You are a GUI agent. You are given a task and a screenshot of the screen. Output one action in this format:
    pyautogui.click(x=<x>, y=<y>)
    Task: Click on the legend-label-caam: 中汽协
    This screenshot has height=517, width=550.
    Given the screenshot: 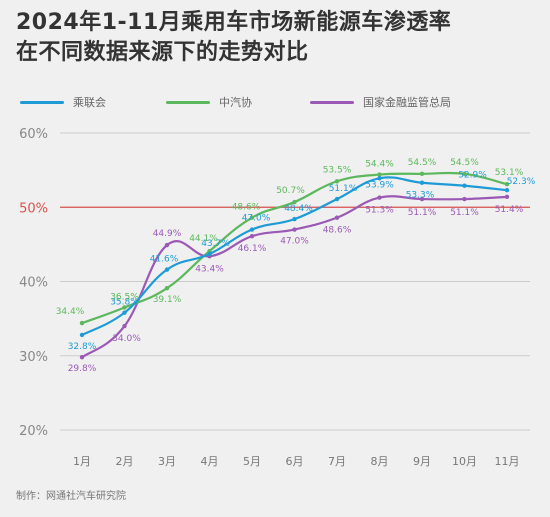 What is the action you would take?
    pyautogui.click(x=235, y=102)
    